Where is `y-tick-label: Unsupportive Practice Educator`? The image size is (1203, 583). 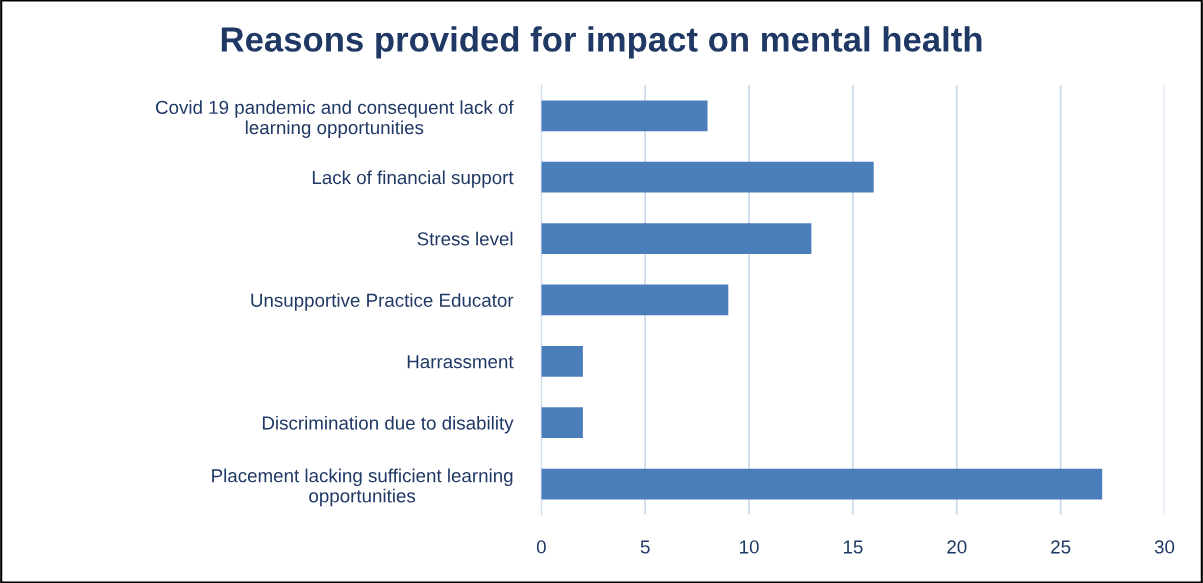
y-tick-label: Unsupportive Practice Educator is located at coordinates (382, 302).